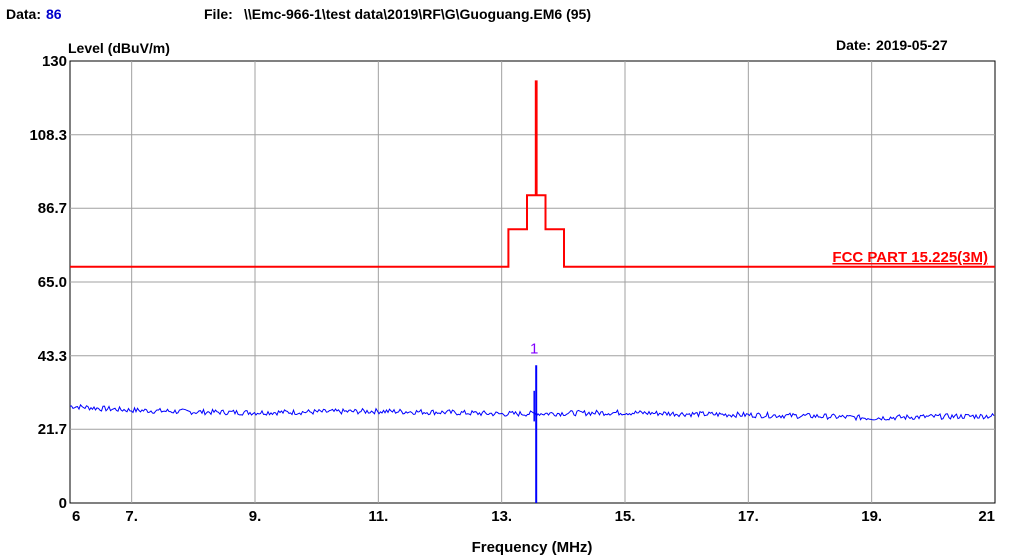 The width and height of the screenshot is (1015, 555). I want to click on x-tick-label: 13., so click(501, 516).